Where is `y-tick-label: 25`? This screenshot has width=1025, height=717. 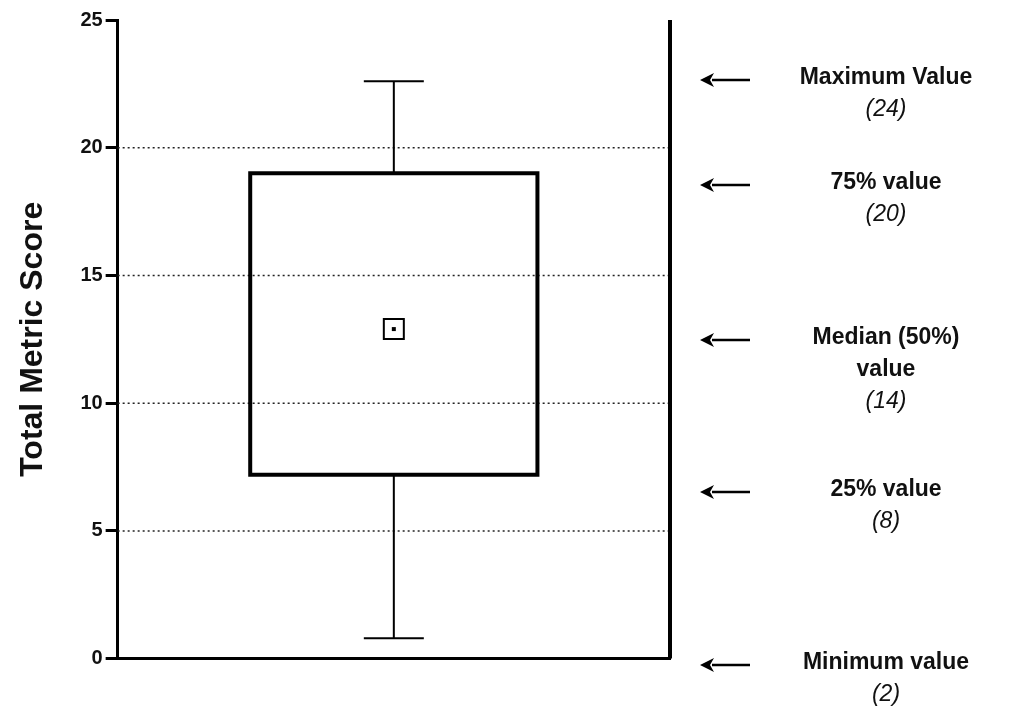
y-tick-label: 25 is located at coordinates (91, 18).